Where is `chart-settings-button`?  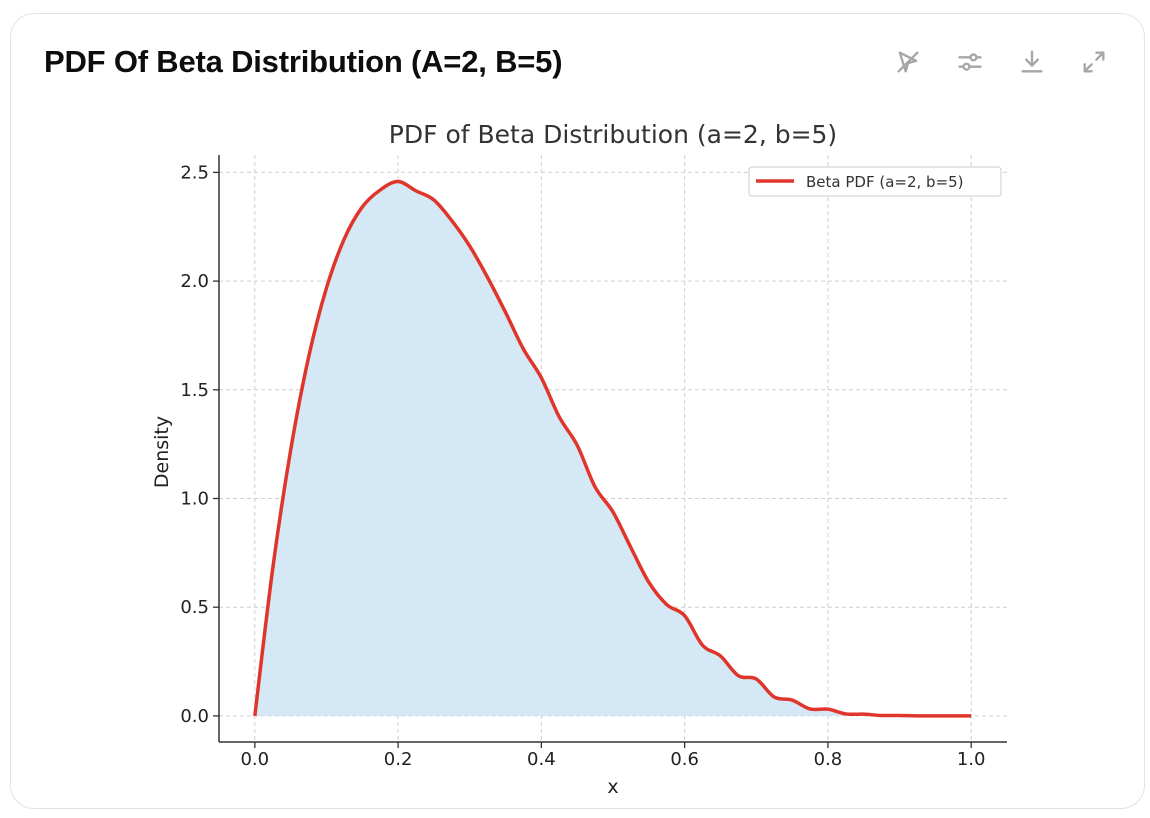 chart-settings-button is located at coordinates (970, 62).